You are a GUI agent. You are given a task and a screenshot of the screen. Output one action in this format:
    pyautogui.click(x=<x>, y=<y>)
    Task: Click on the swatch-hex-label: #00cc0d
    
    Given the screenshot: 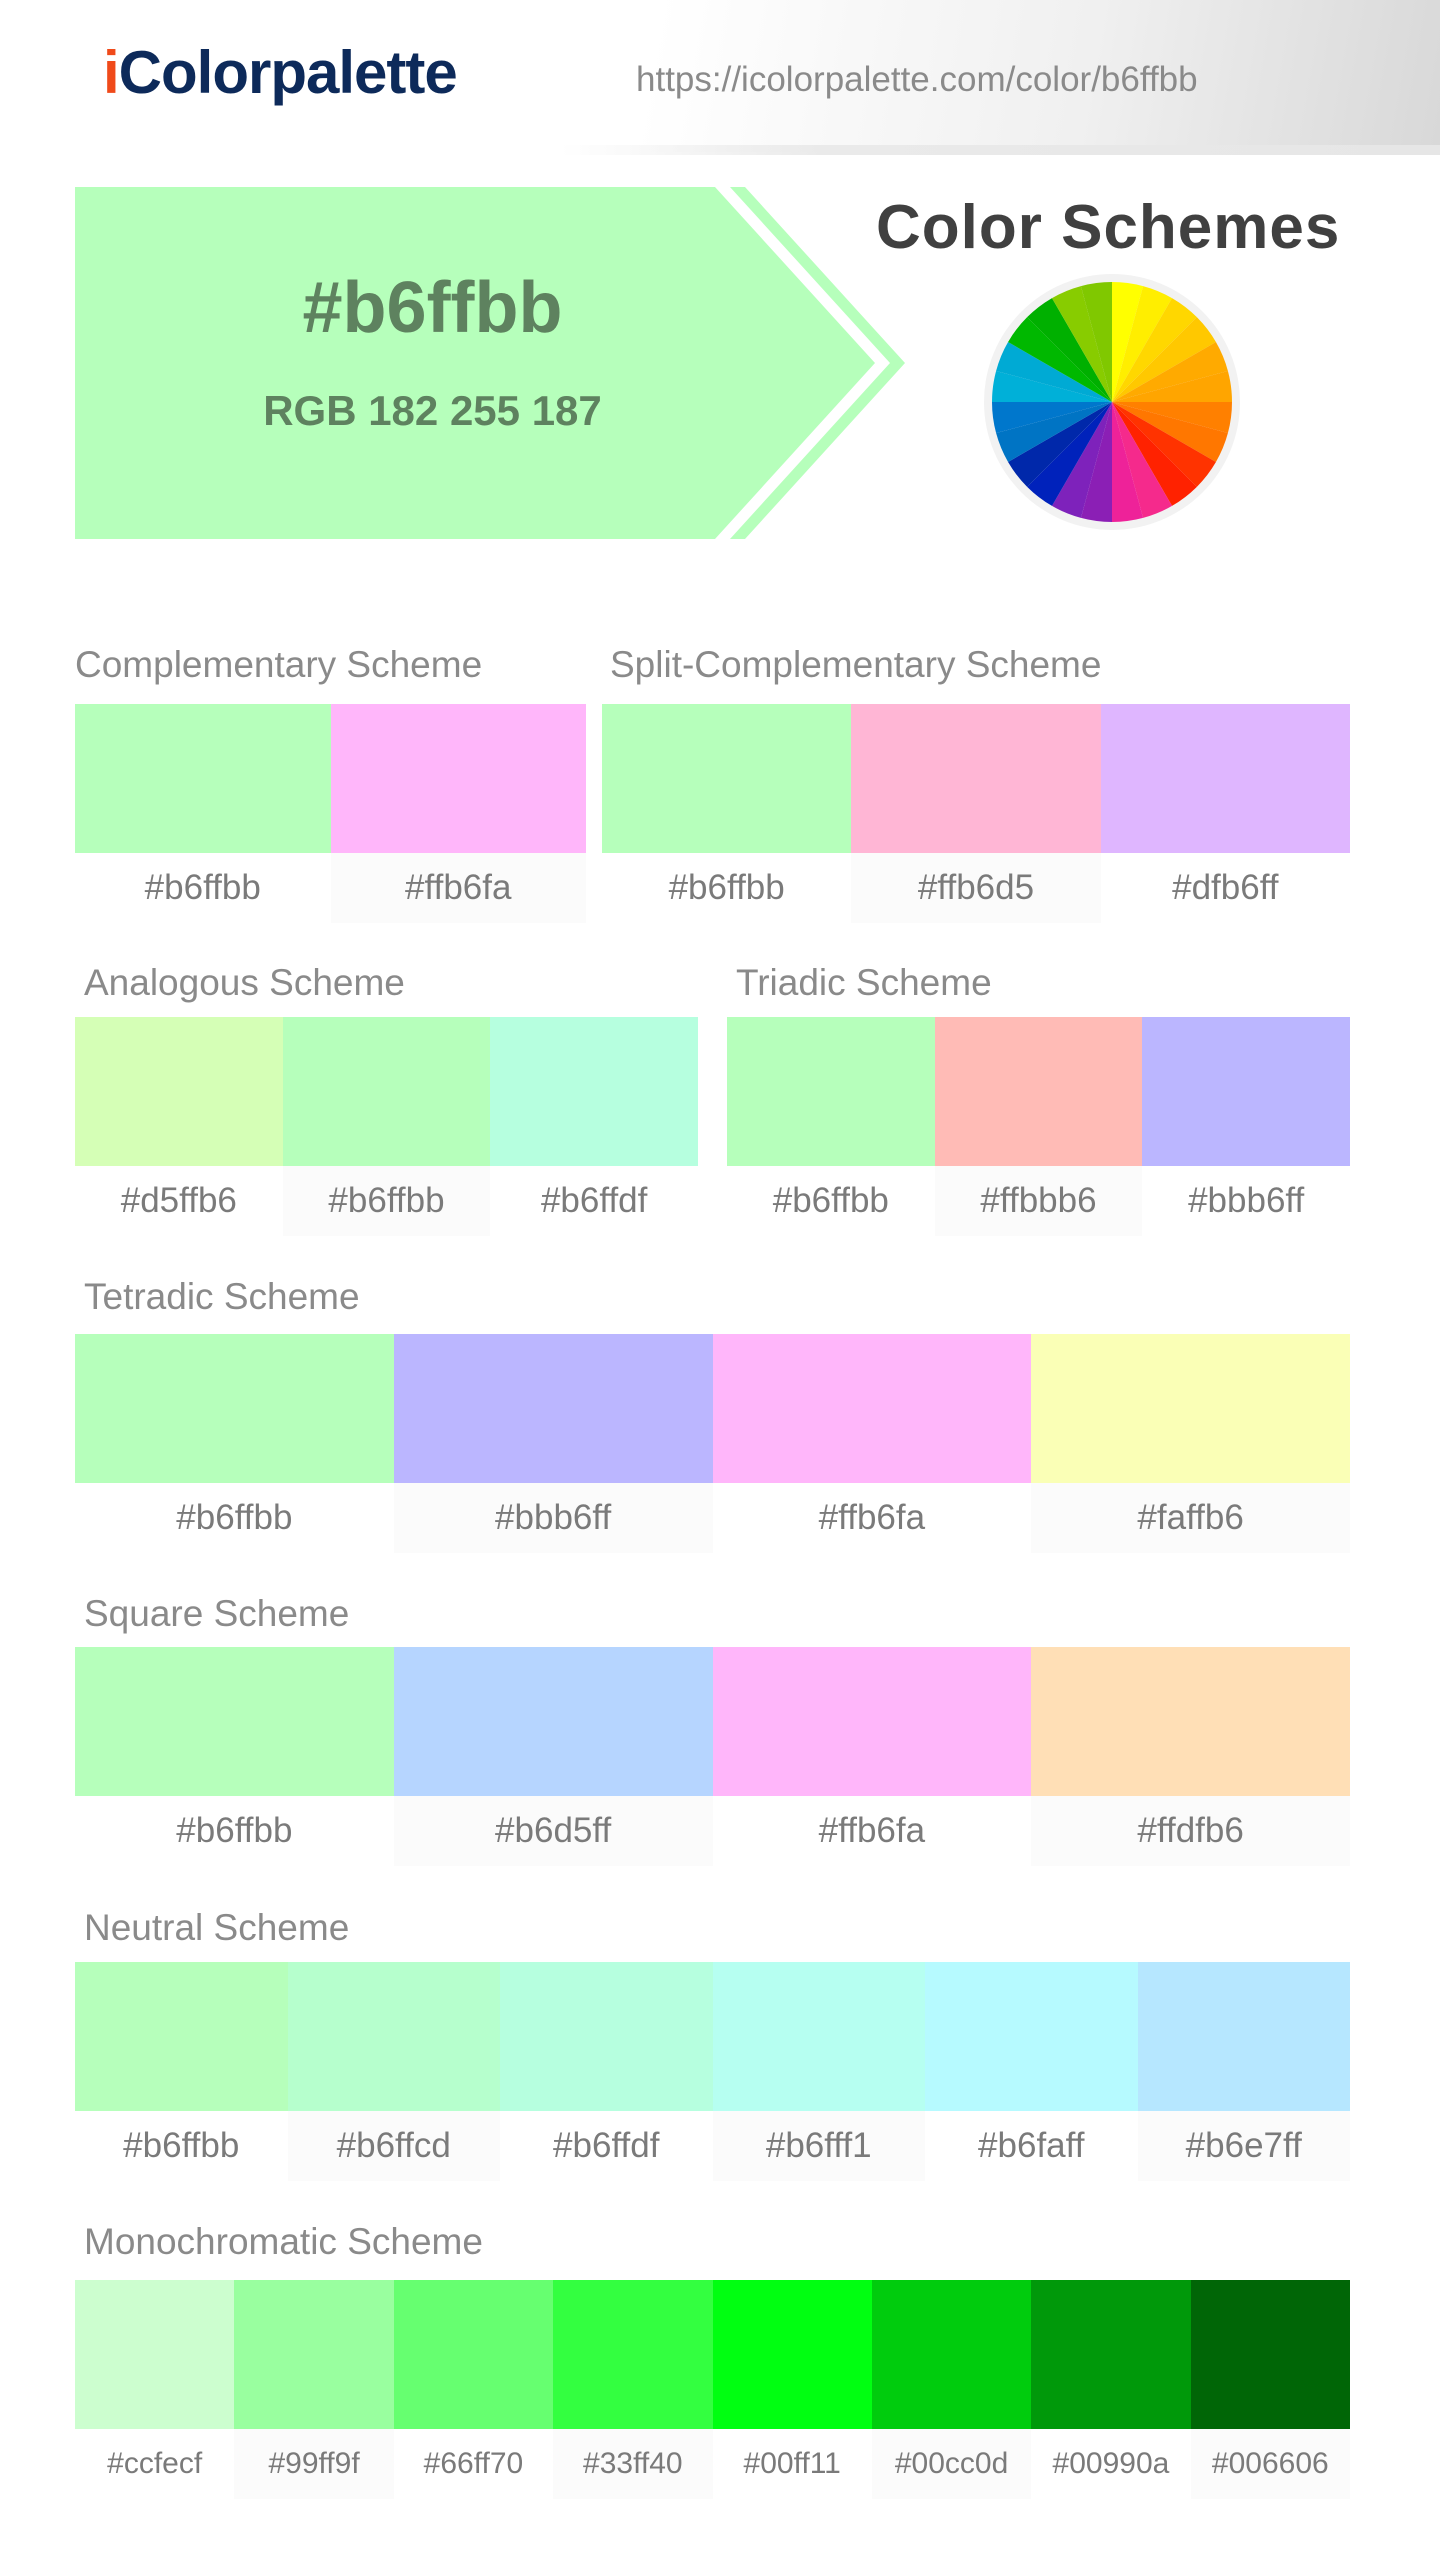 What is the action you would take?
    pyautogui.click(x=951, y=2464)
    